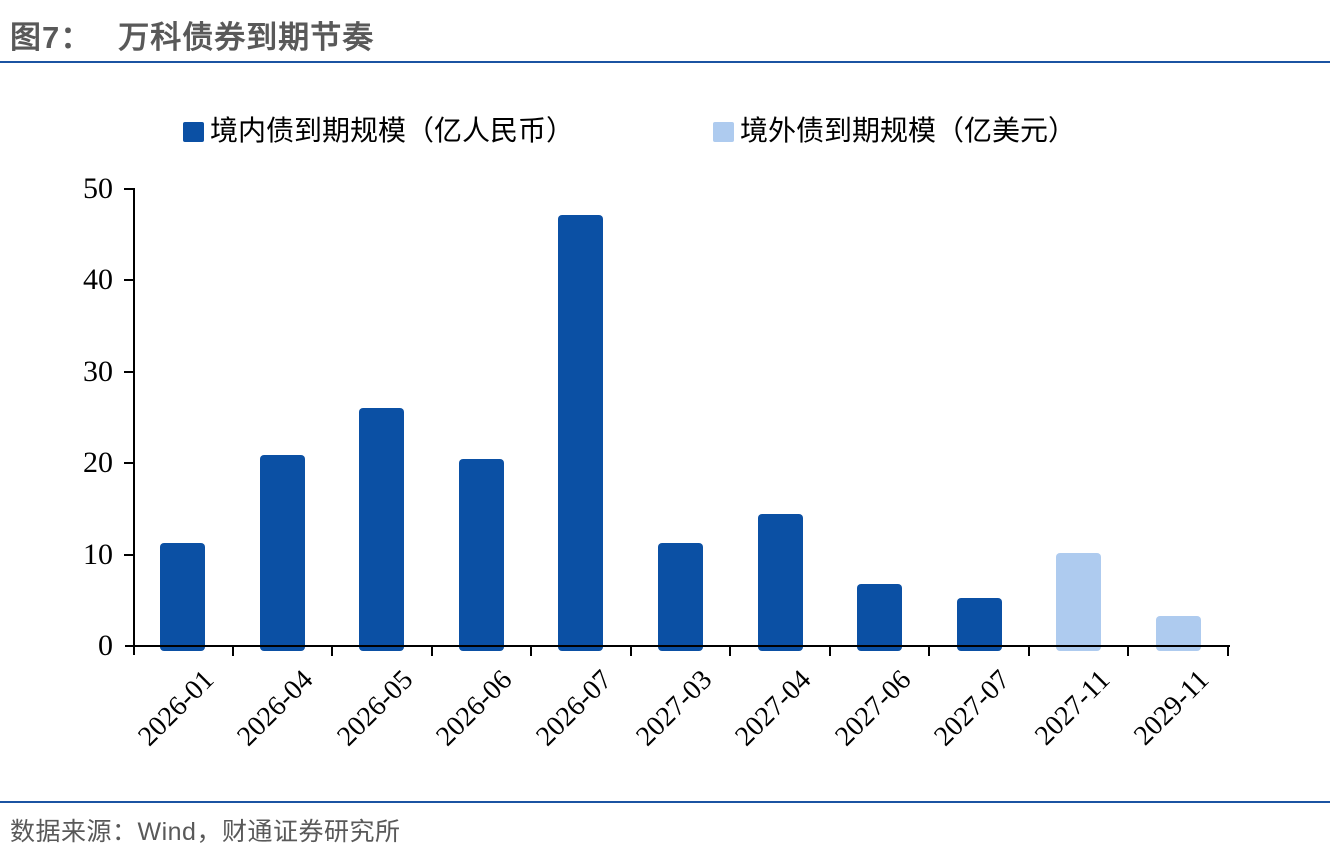 The image size is (1330, 858). Describe the element at coordinates (176, 708) in the screenshot. I see `x-axis-label: 2026-01` at that location.